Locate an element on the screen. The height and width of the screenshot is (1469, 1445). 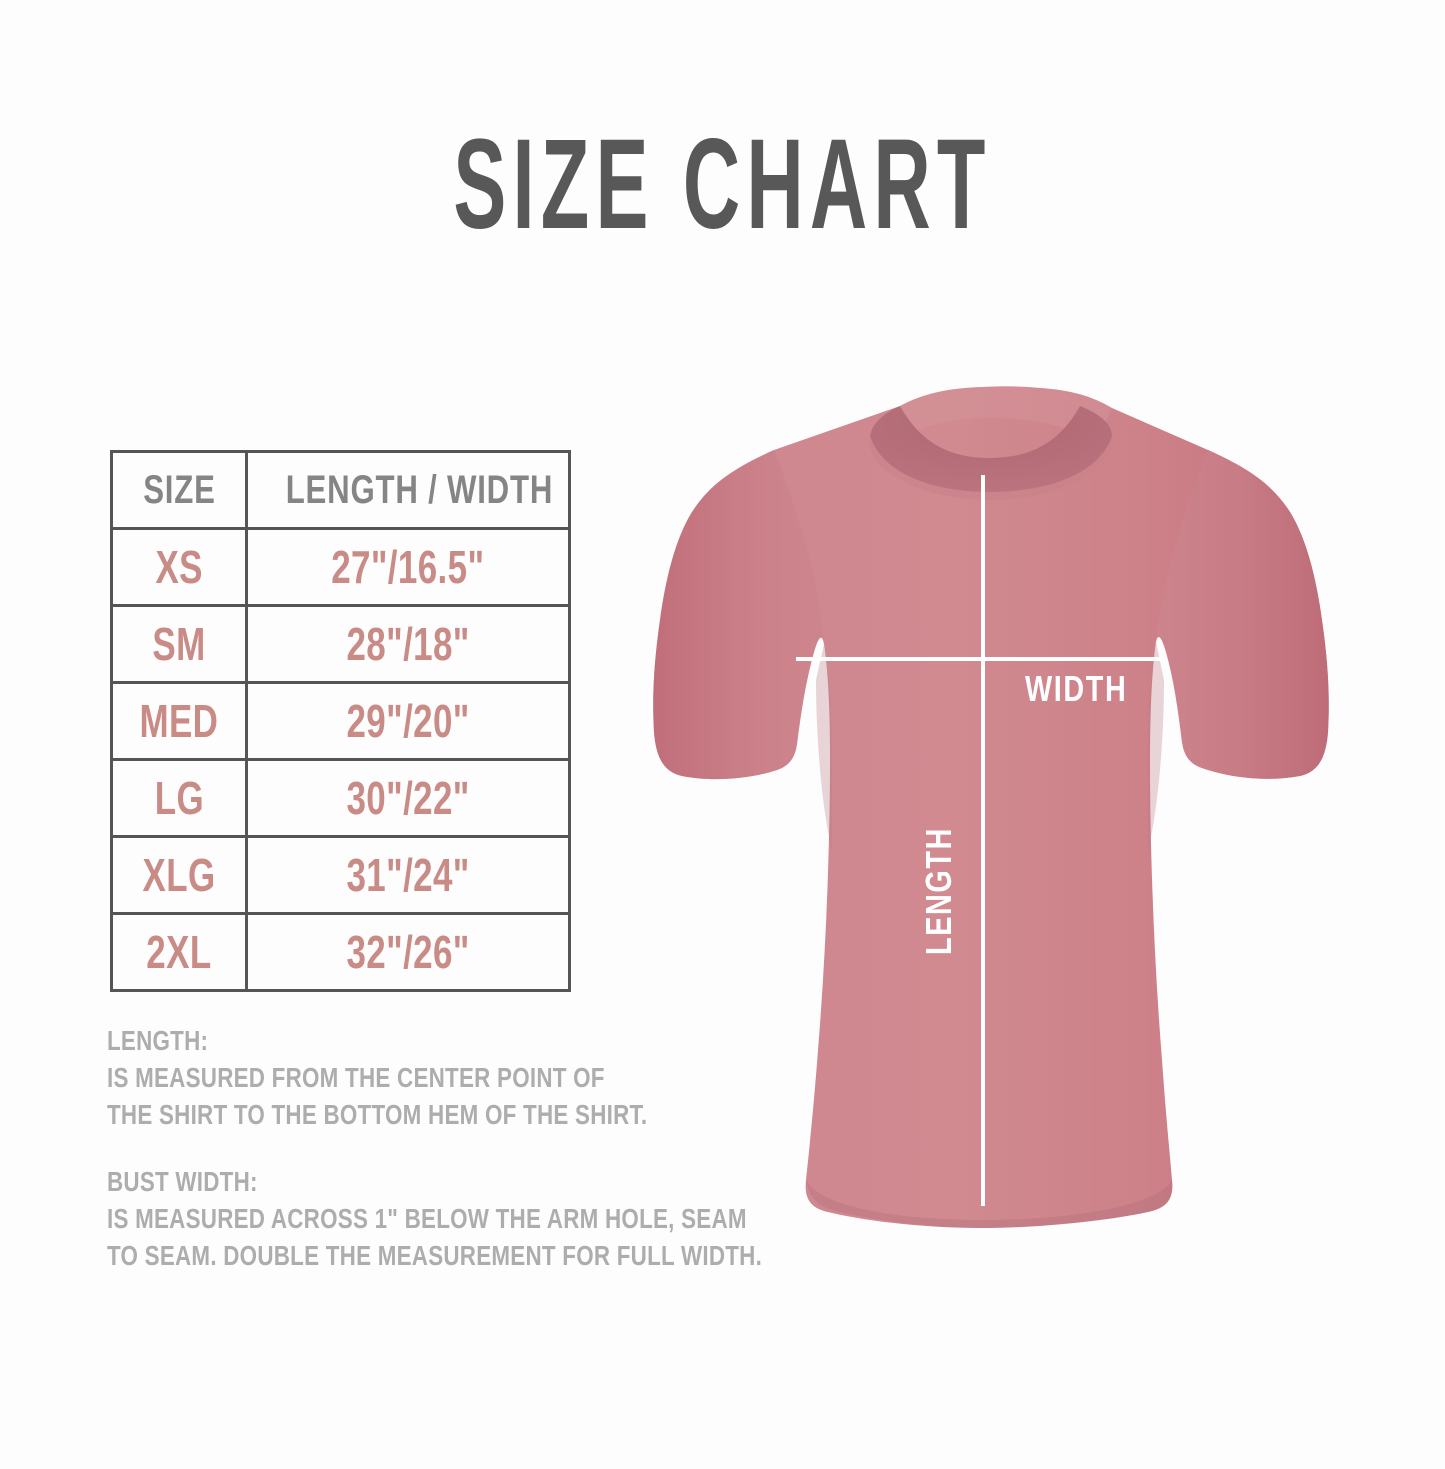
column-header-length-width: LENGTH / WIDTH is located at coordinates (408, 490).